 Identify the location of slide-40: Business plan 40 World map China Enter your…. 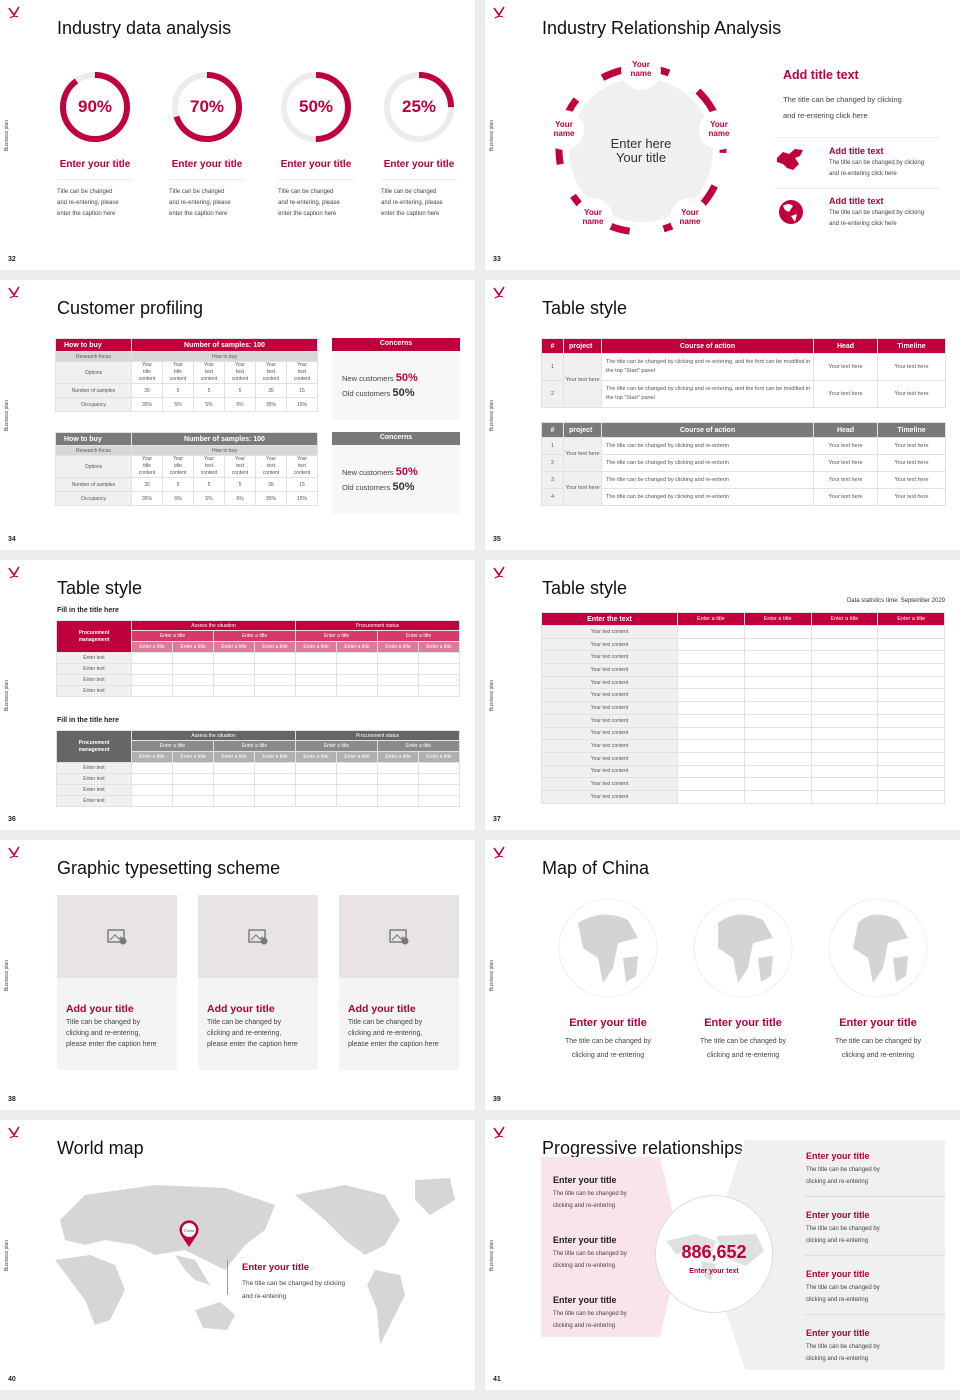
(237, 1255).